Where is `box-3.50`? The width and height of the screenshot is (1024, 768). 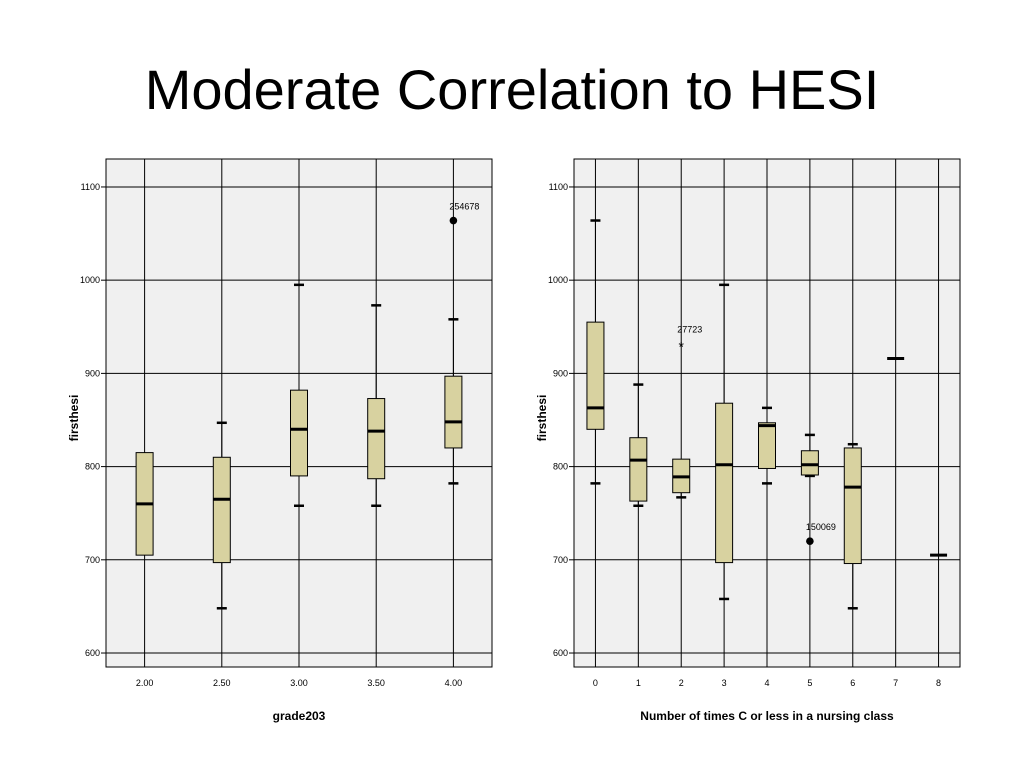
box-3.50 is located at coordinates (376, 405).